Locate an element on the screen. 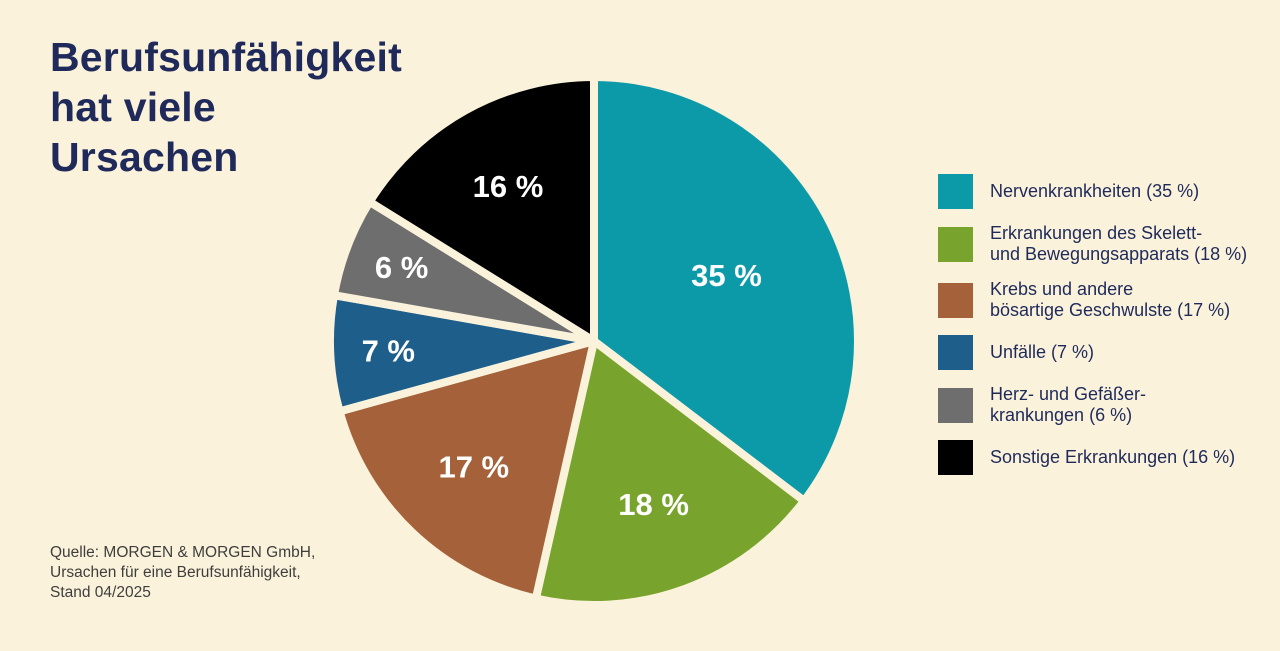 The height and width of the screenshot is (651, 1280). pie-slice-label-2: 18 % is located at coordinates (653, 504).